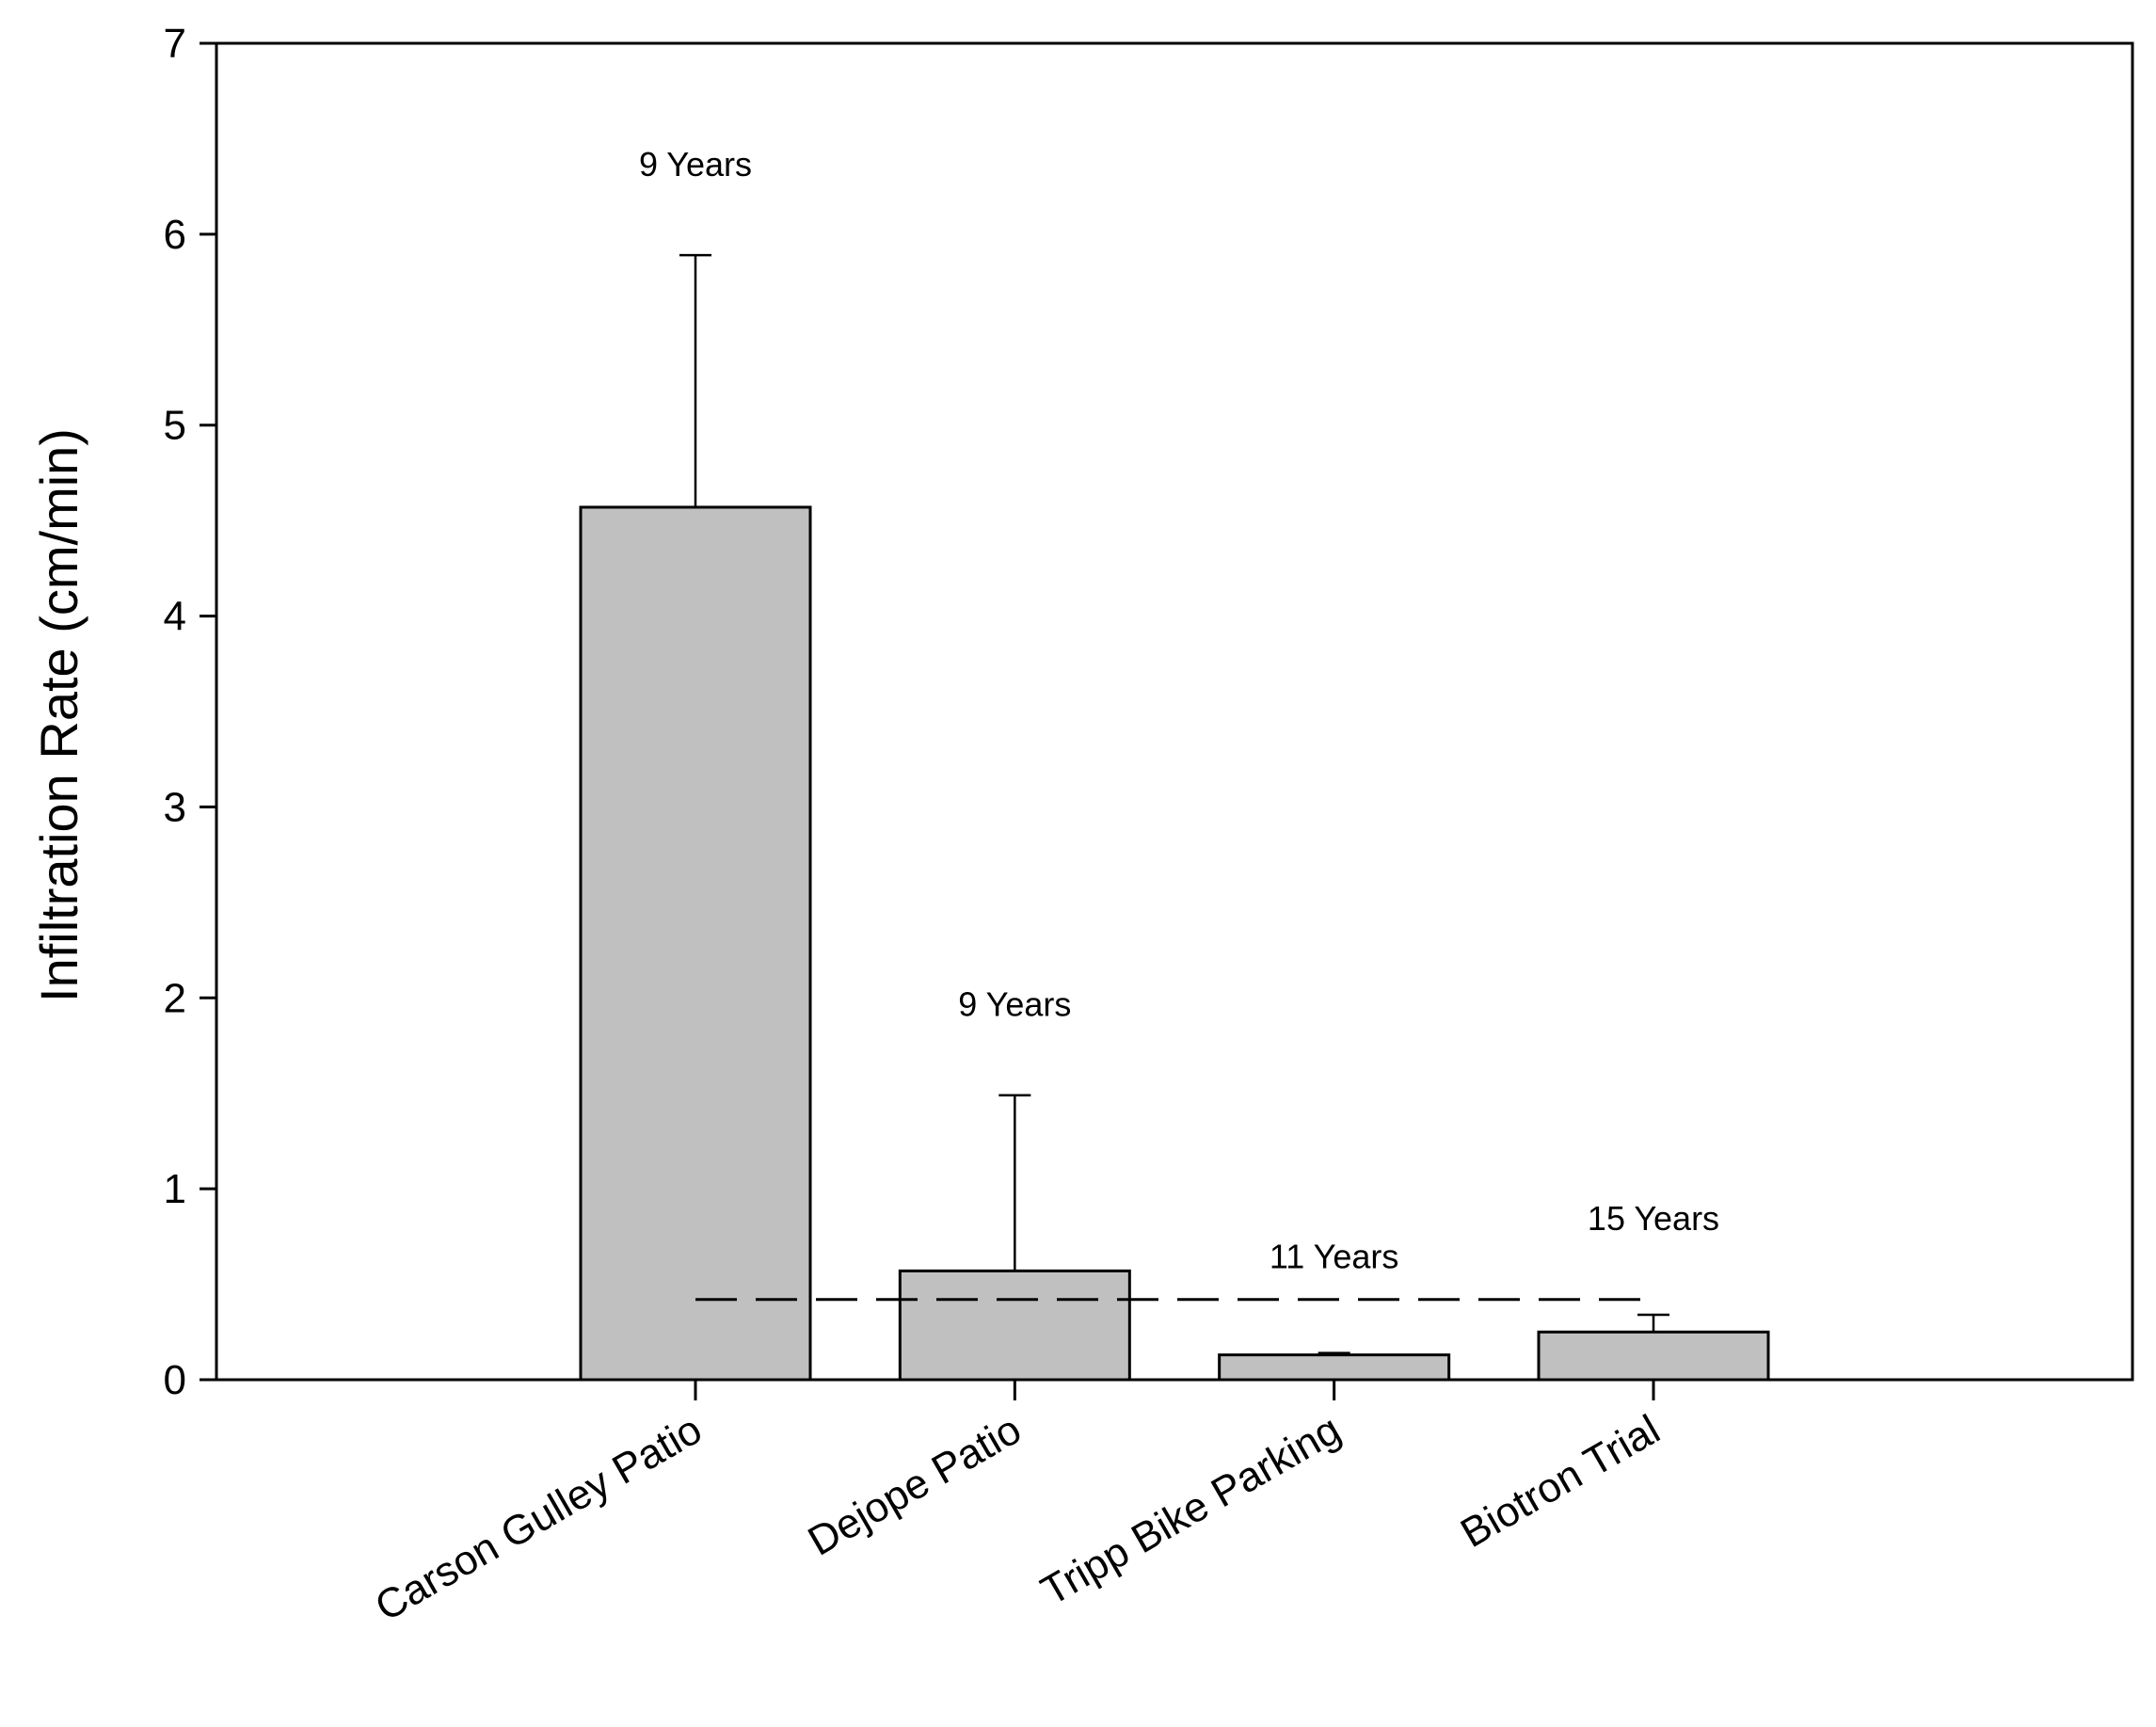 The width and height of the screenshot is (2156, 1727). Describe the element at coordinates (1560, 1482) in the screenshot. I see `x-tick-label: Biotron Trial` at that location.